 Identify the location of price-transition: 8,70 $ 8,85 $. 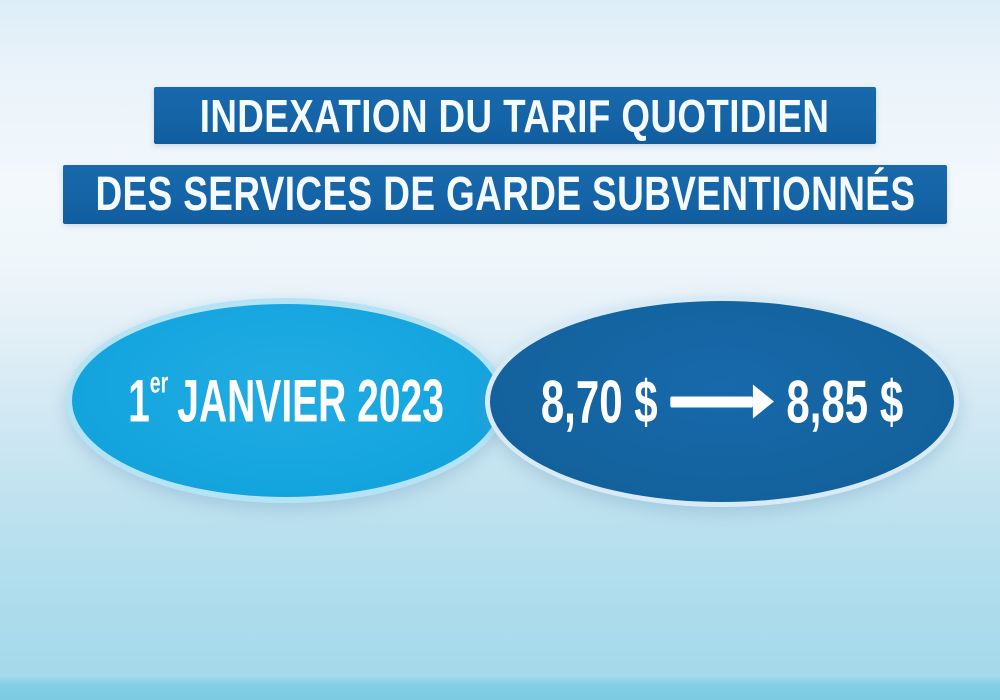
(722, 401).